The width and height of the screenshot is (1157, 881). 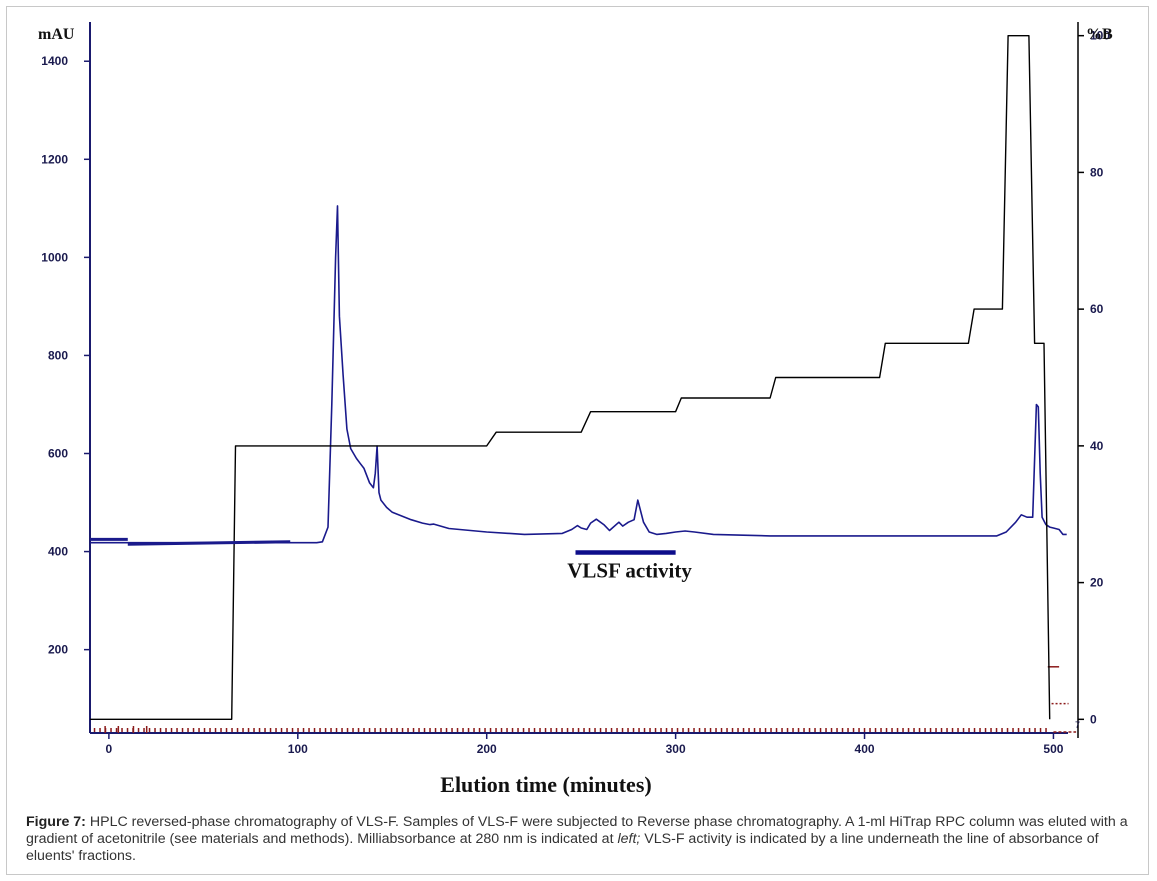 I want to click on x-tick-label: 100, so click(x=298, y=749).